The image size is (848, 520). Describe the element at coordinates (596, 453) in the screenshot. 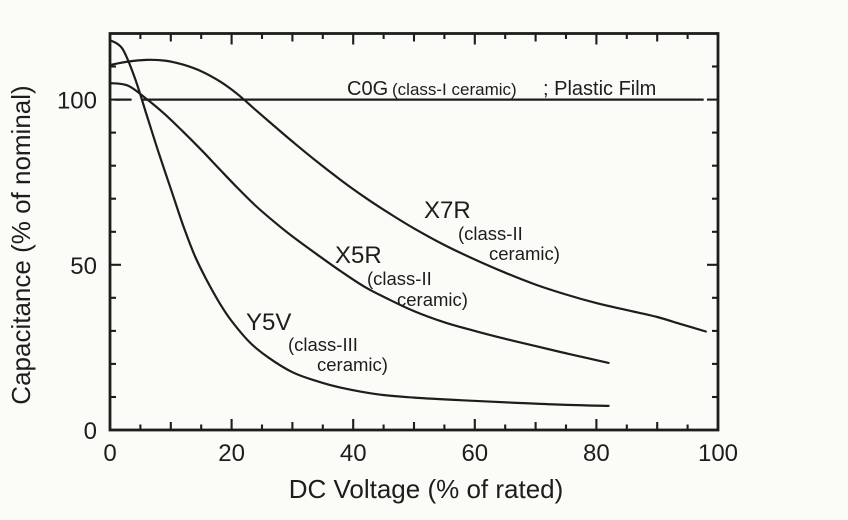

I see `x-tick-label: 80` at that location.